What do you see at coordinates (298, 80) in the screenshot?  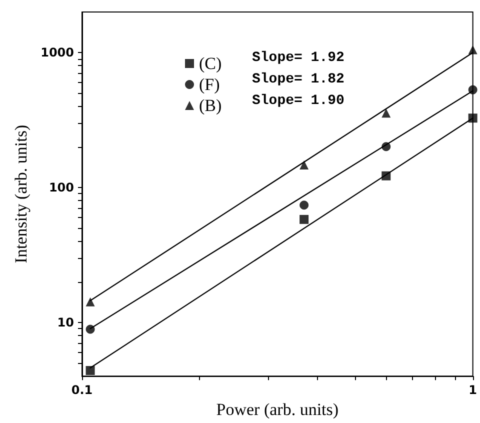 I see `annotation: Slope= 1.82` at bounding box center [298, 80].